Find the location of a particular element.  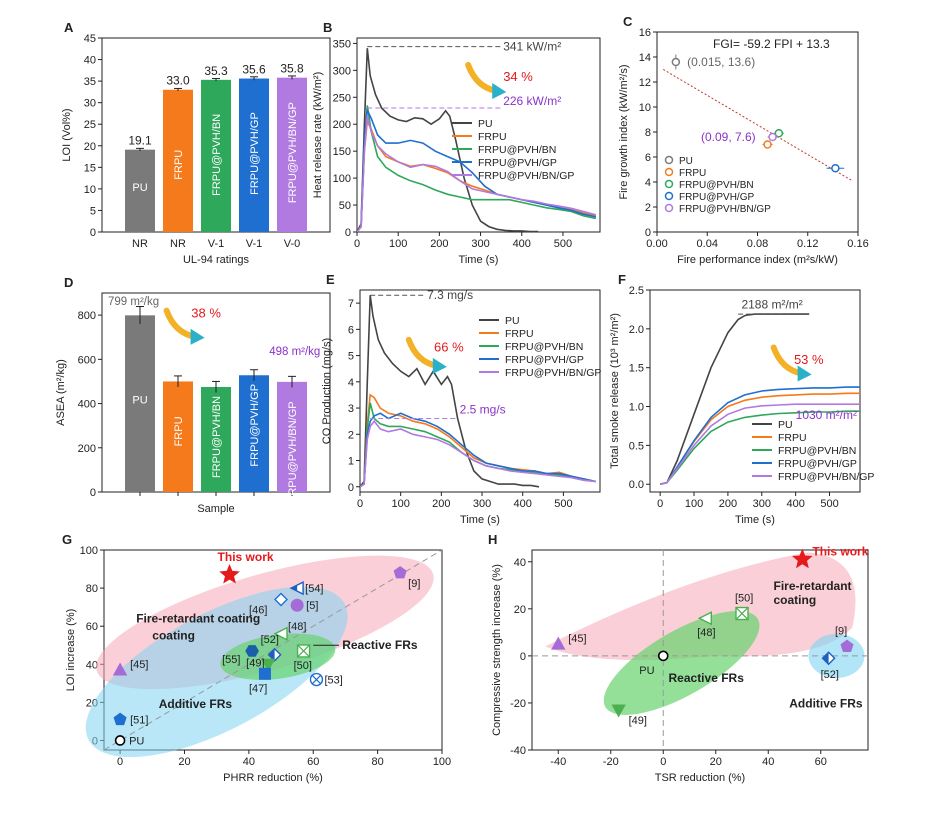

y-axis-label: LOI (Vol%) is located at coordinates (67, 134).